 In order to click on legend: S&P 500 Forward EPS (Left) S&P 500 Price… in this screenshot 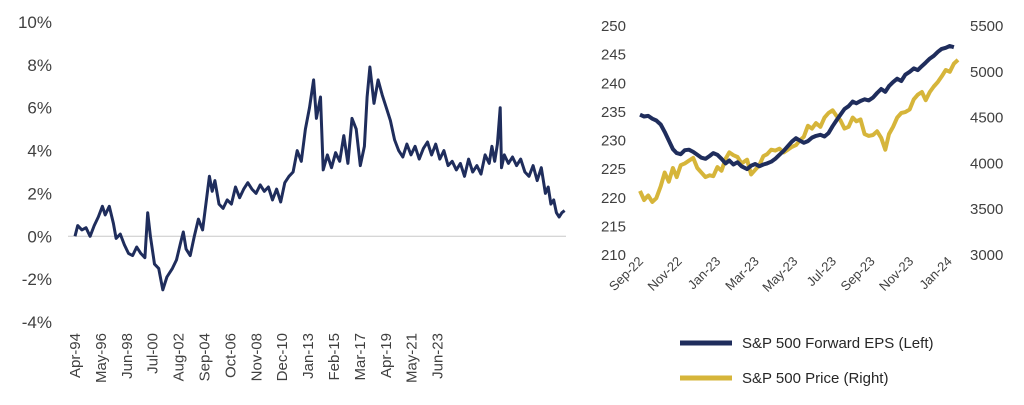, I will do `click(806, 361)`.